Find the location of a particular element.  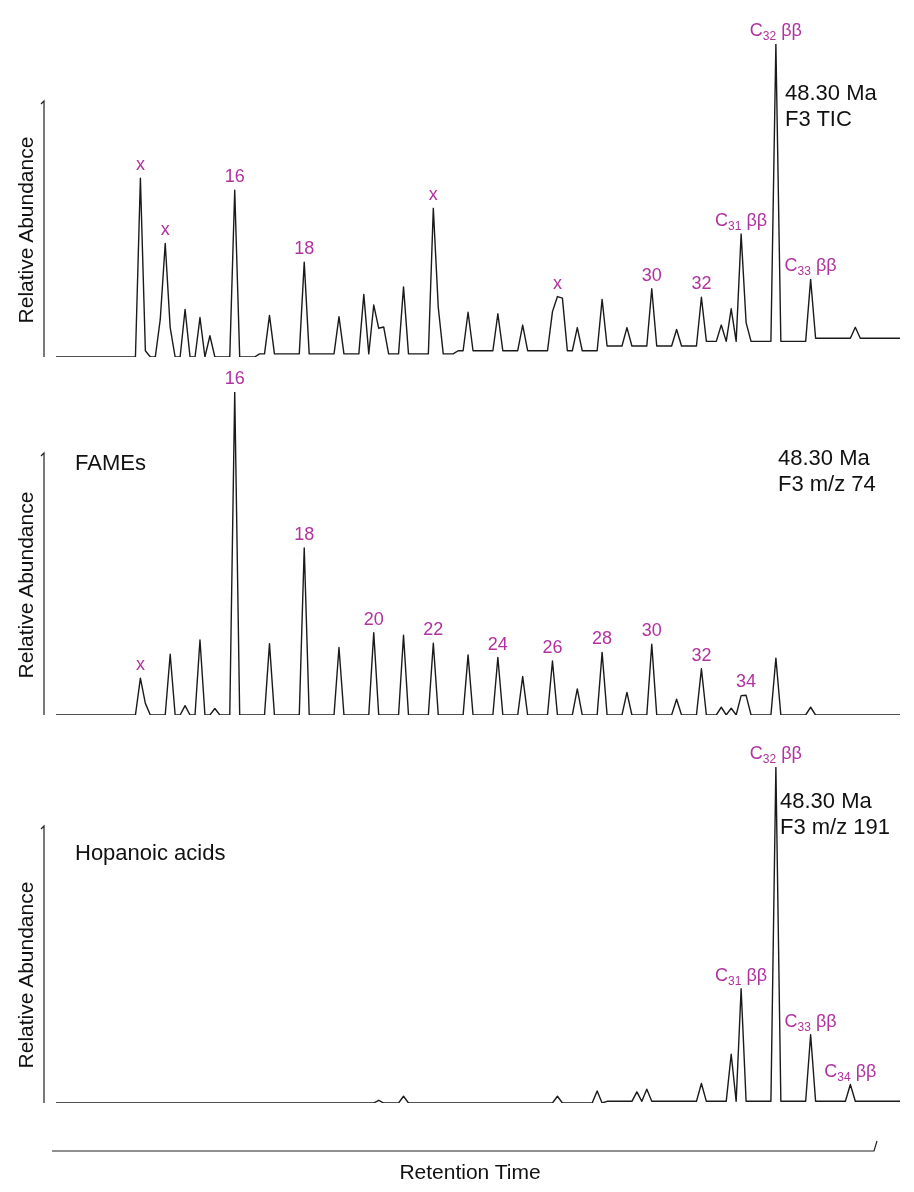

text: F3 TIC is located at coordinates (818, 118).